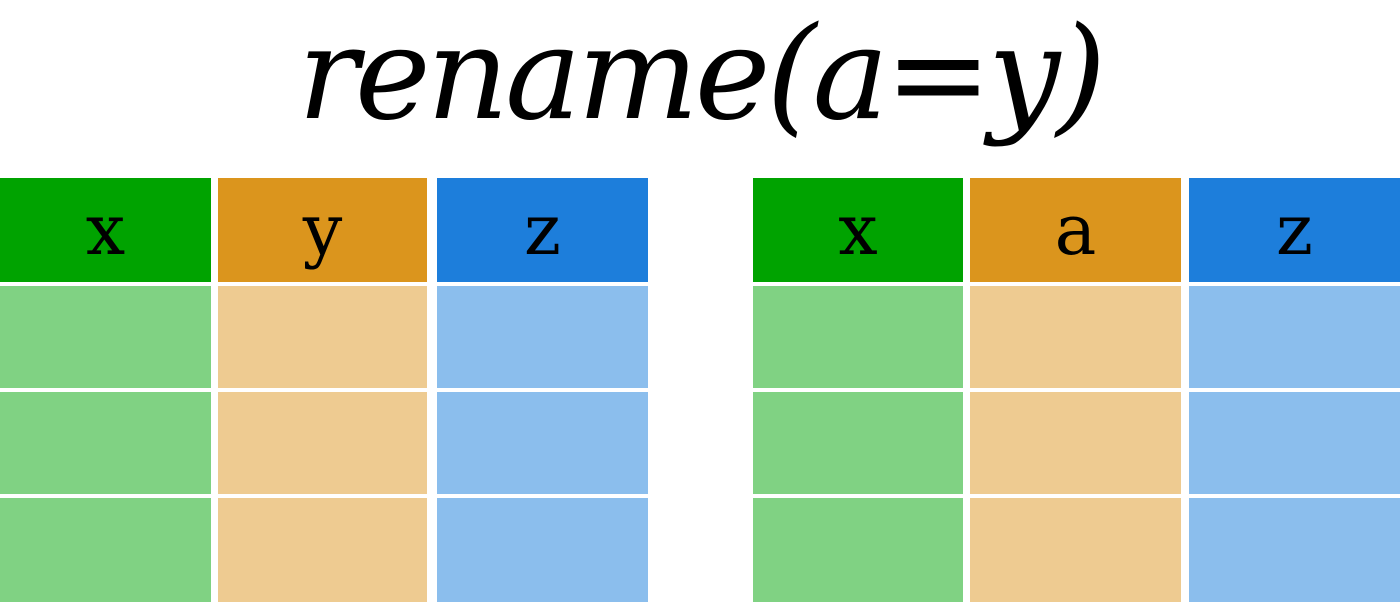 The height and width of the screenshot is (602, 1400). Describe the element at coordinates (1075, 230) in the screenshot. I see `column-header-a: a` at that location.